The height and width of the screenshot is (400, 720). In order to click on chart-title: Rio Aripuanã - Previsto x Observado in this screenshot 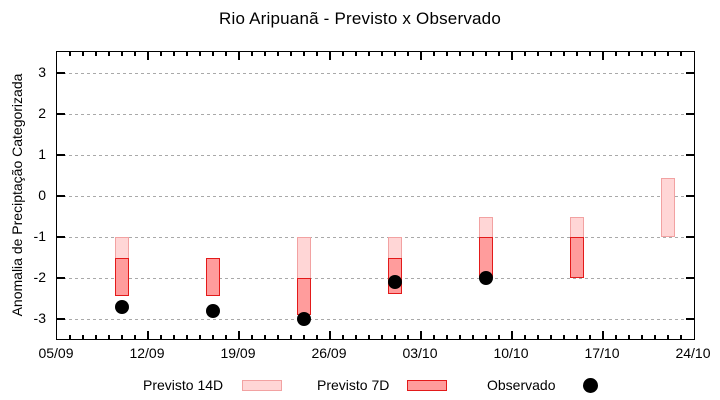, I will do `click(360, 18)`.